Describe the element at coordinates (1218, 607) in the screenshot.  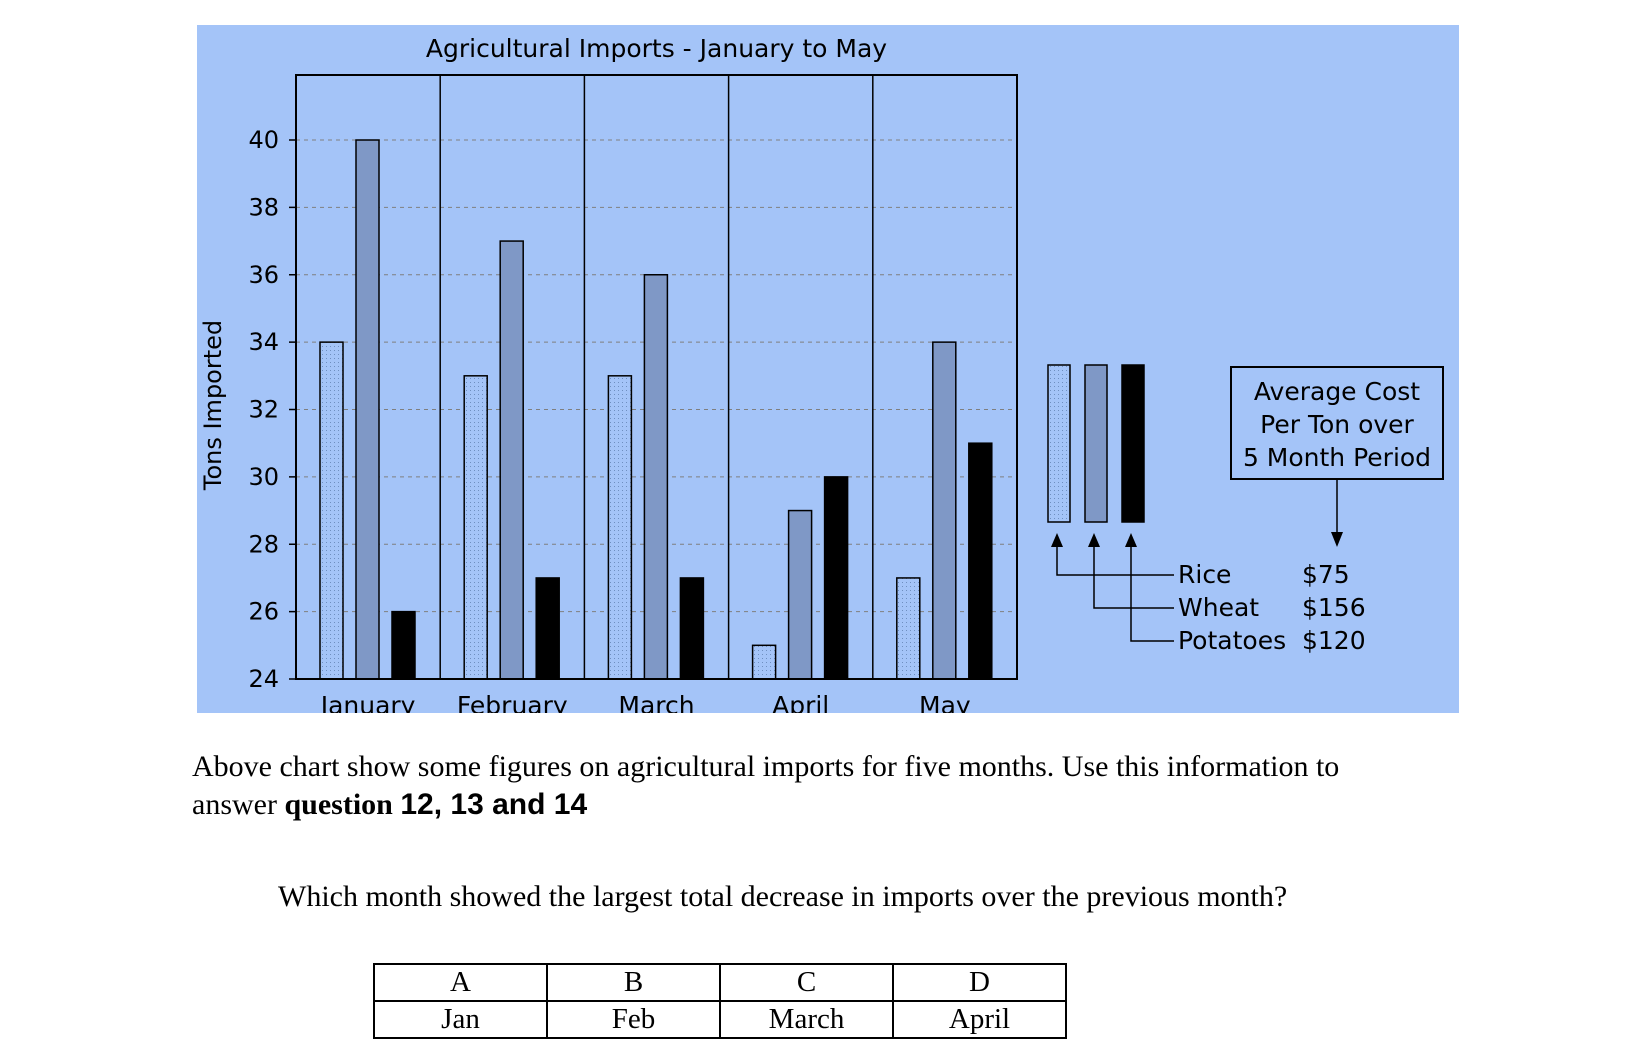
I see `legend-label-wheat: Wheat` at that location.